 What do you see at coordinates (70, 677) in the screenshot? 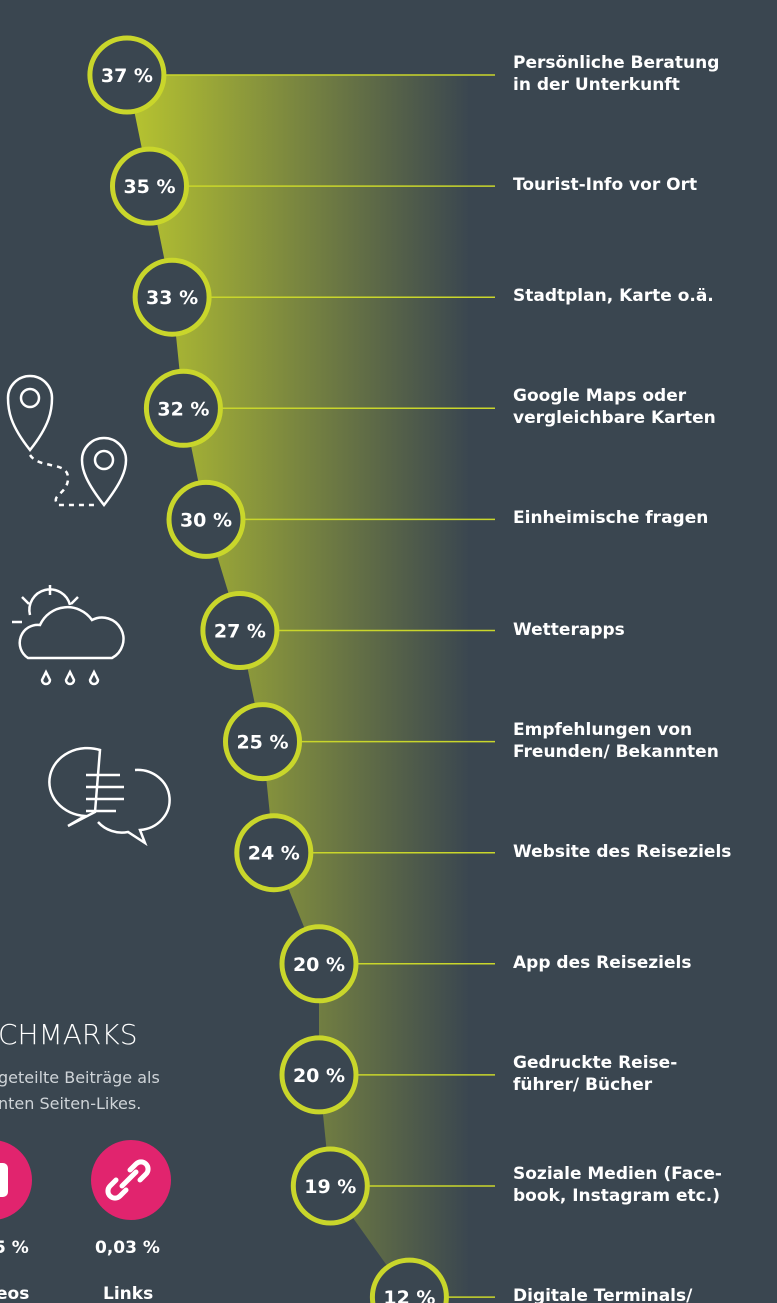
I see `rain-icon` at bounding box center [70, 677].